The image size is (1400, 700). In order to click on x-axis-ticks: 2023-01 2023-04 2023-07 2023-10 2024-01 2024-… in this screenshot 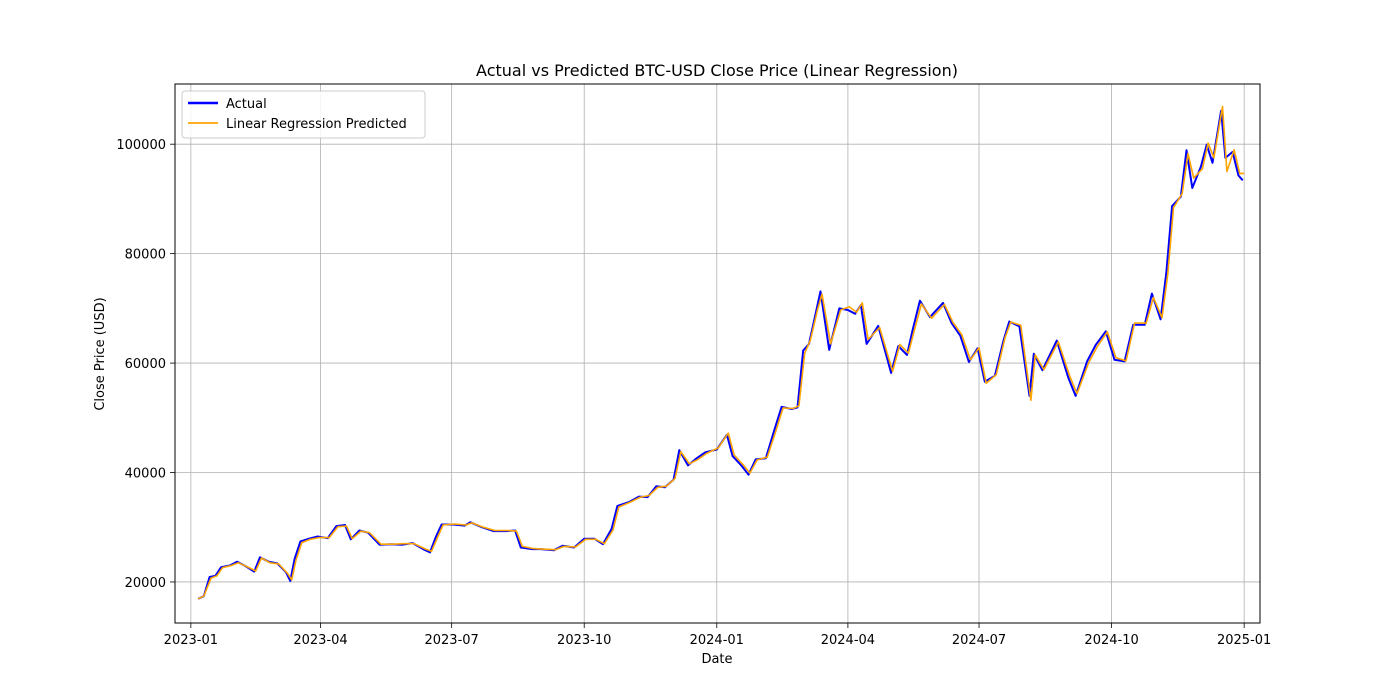, I will do `click(717, 635)`.